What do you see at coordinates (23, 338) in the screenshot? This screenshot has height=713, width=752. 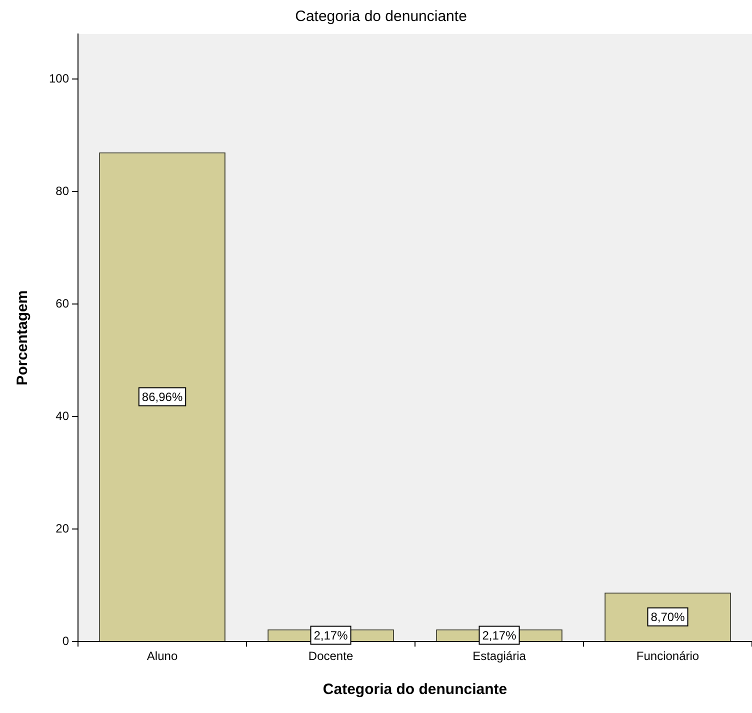 I see `y-axis-title: Porcentagem` at bounding box center [23, 338].